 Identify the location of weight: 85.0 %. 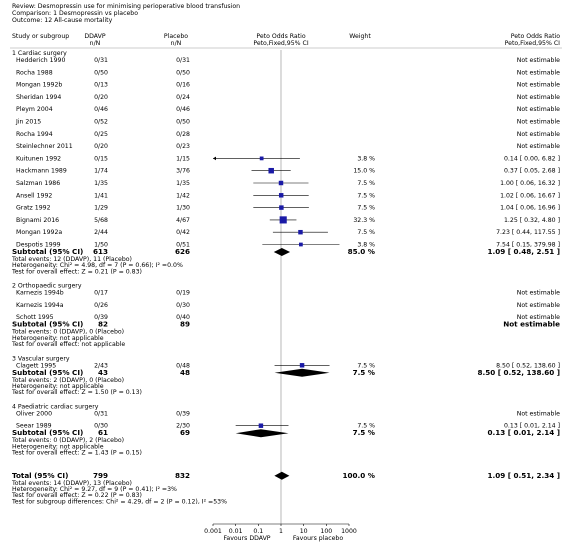
(361, 251).